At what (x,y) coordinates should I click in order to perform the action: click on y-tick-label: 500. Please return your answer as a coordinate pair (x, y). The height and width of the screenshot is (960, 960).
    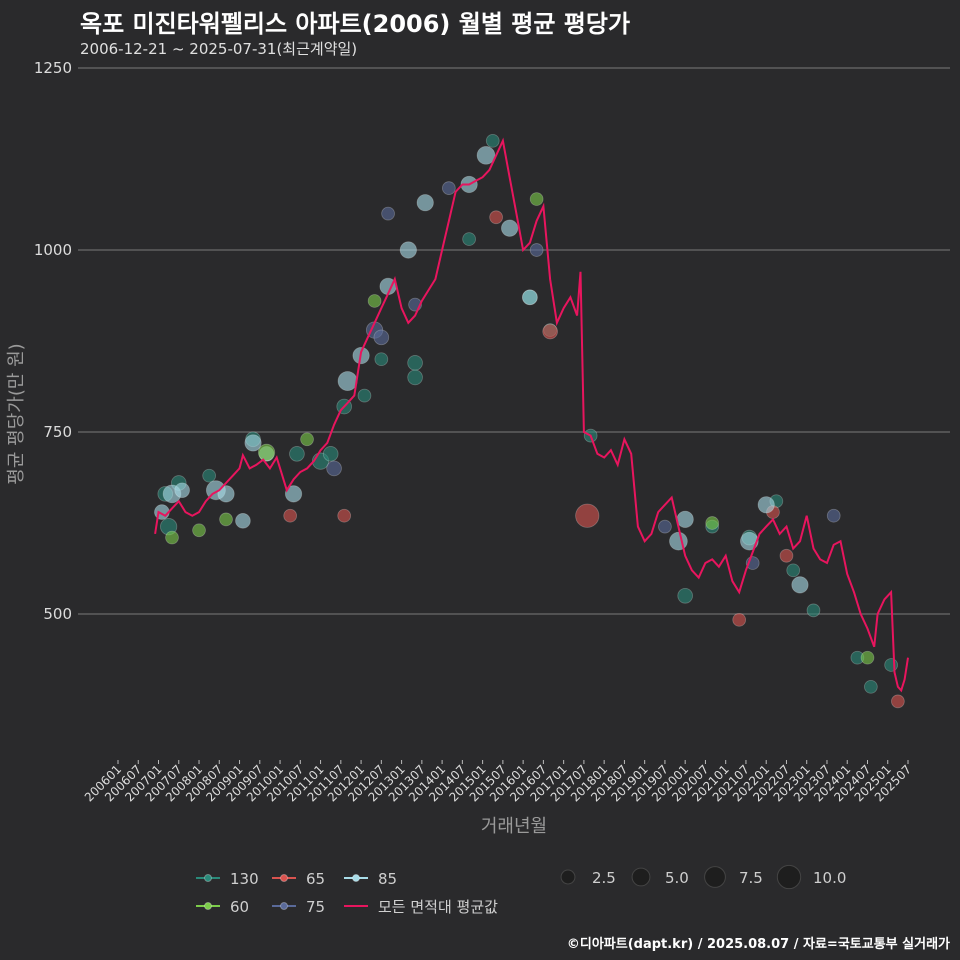
    Looking at the image, I should click on (57, 614).